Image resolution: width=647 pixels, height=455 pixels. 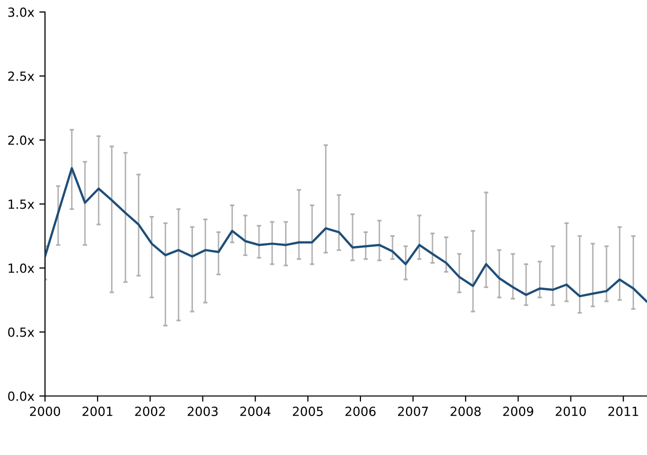 I want to click on x-tick-label: 2011, so click(x=623, y=411).